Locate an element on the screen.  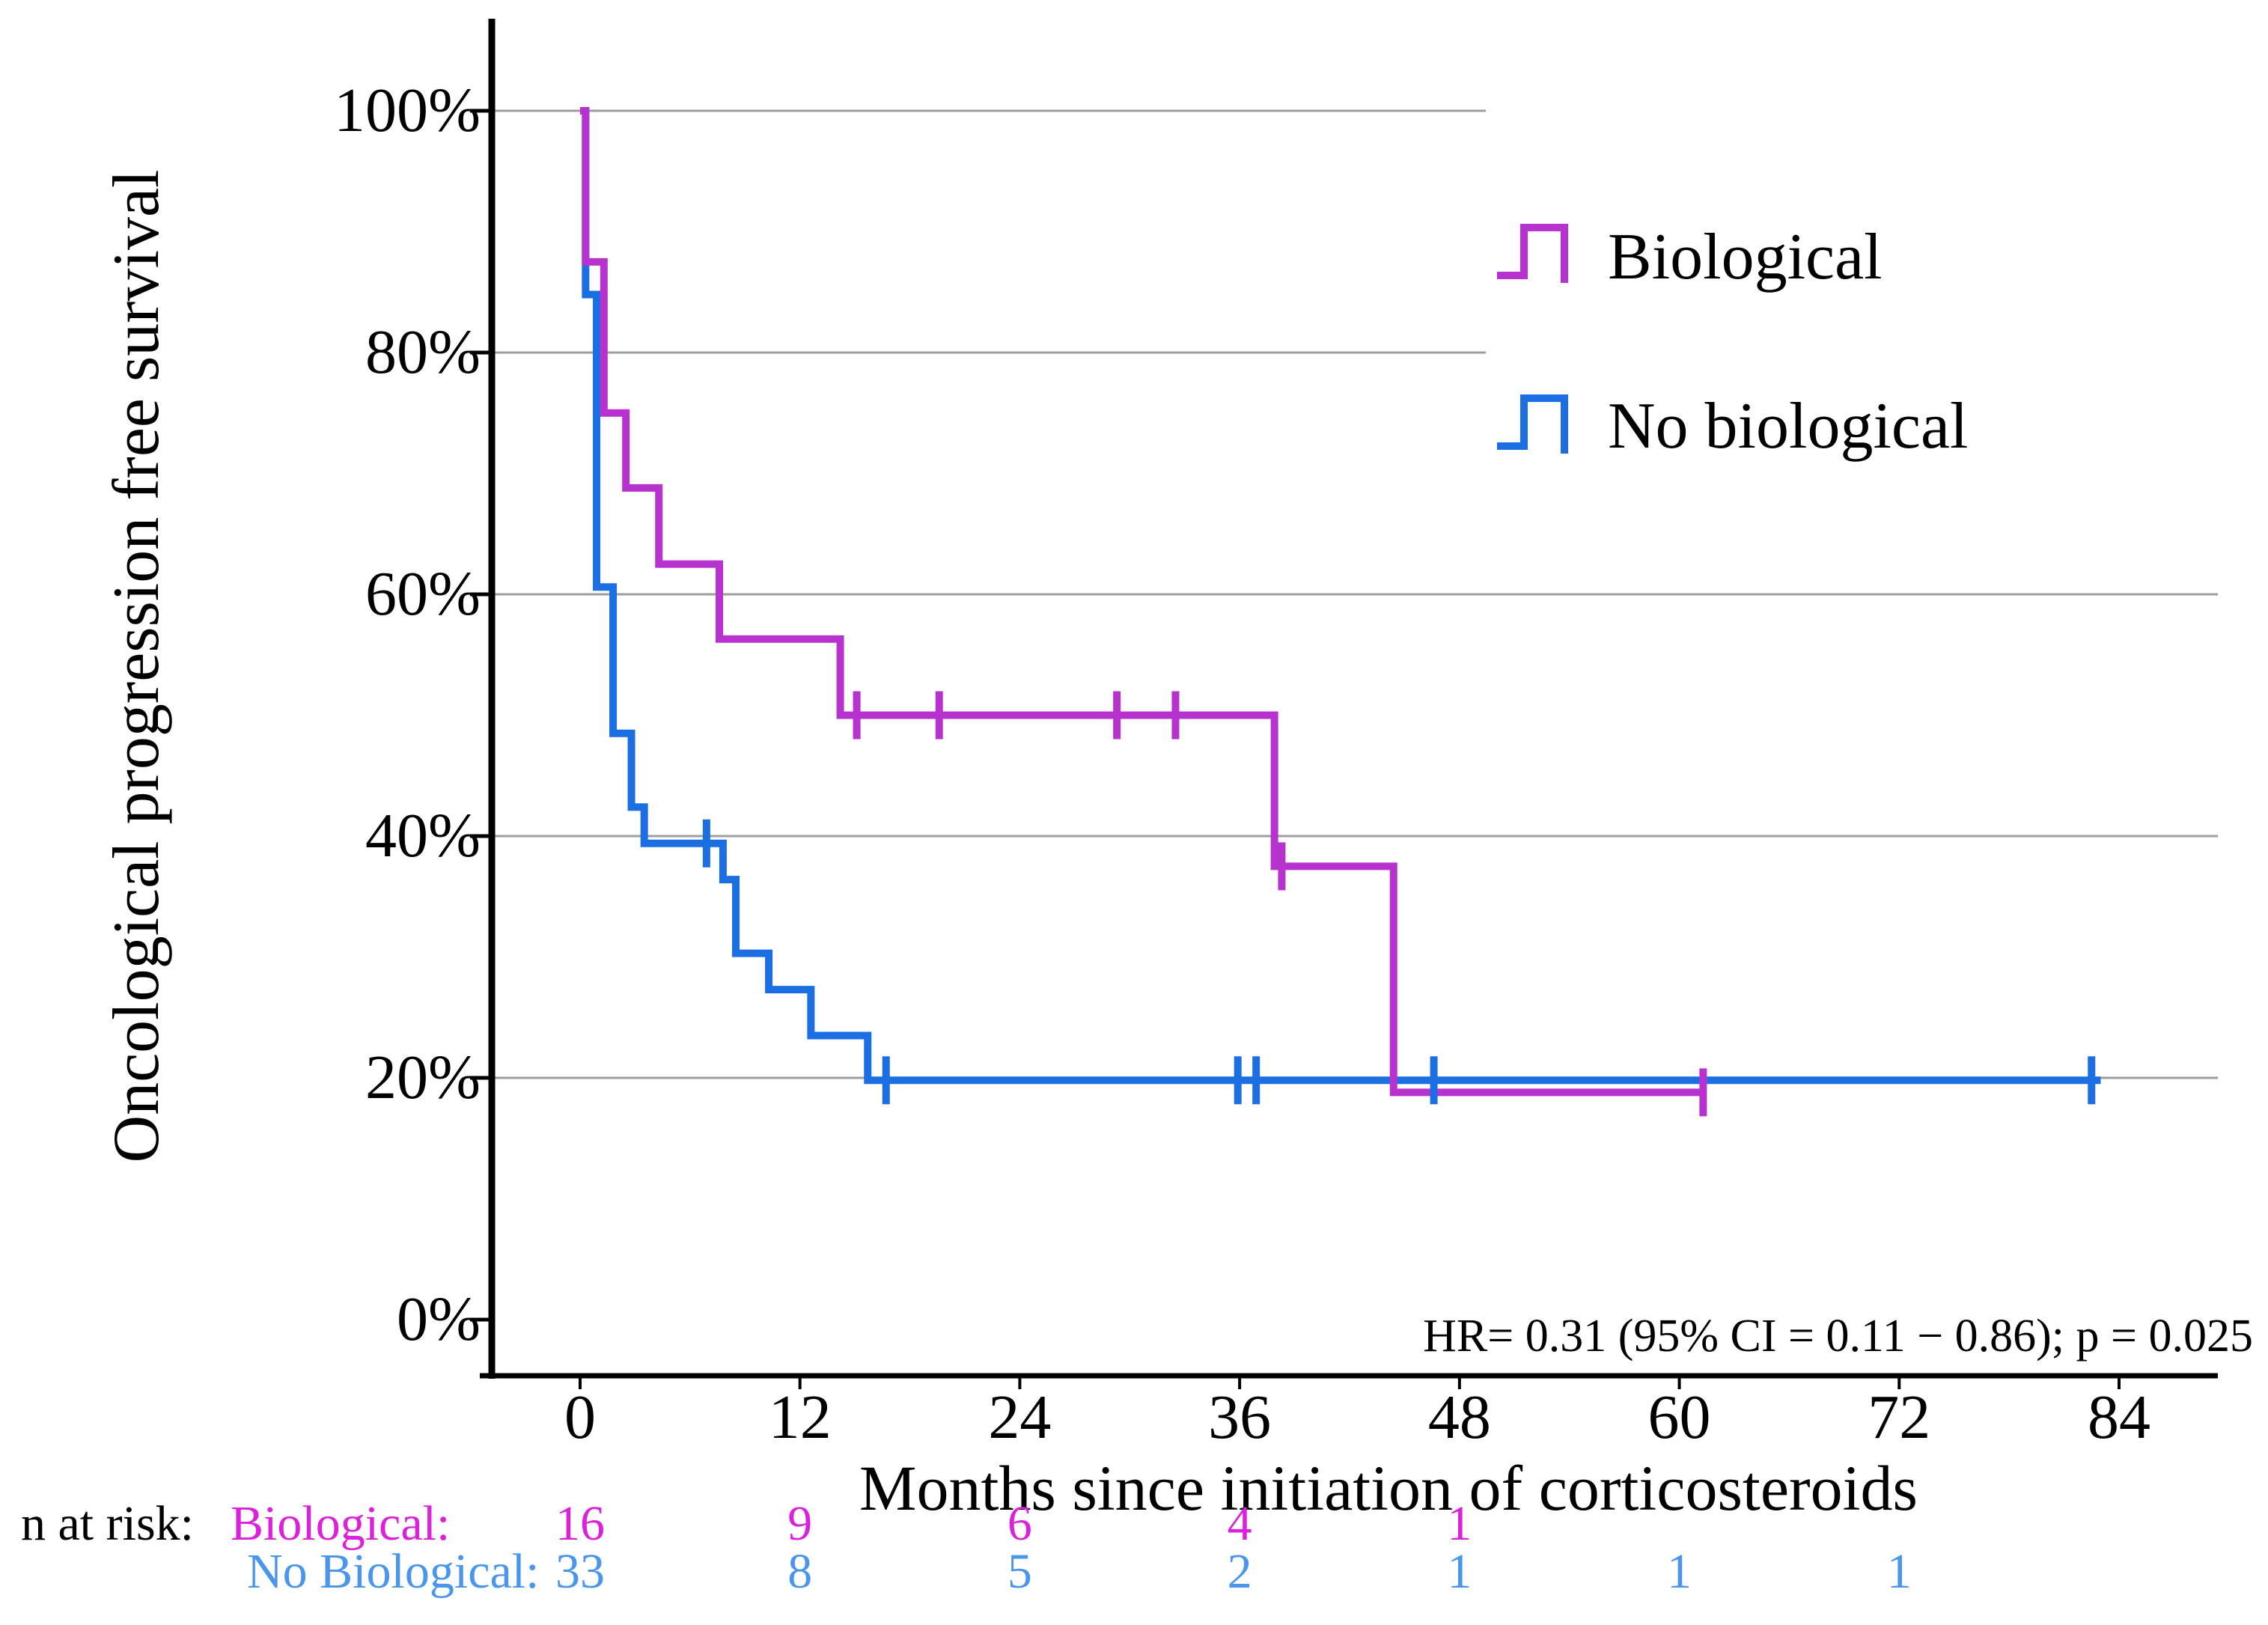
risk-count-biological-36: 4 is located at coordinates (1239, 1524).